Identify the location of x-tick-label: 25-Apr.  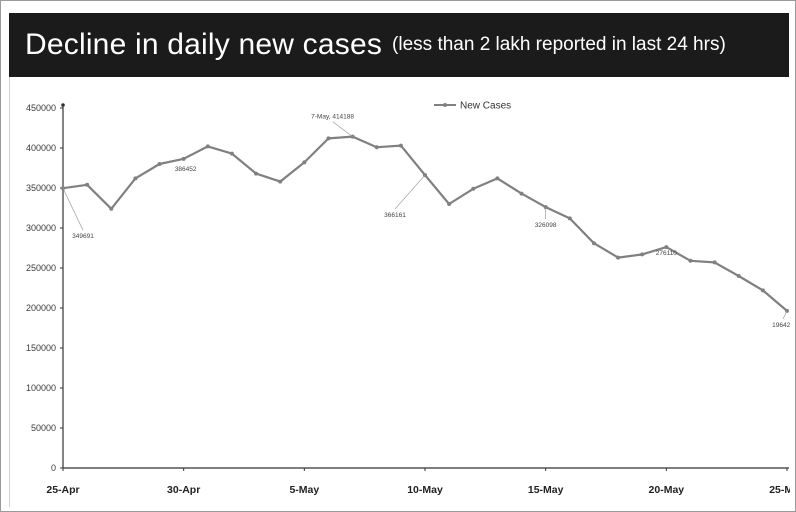
(62, 490).